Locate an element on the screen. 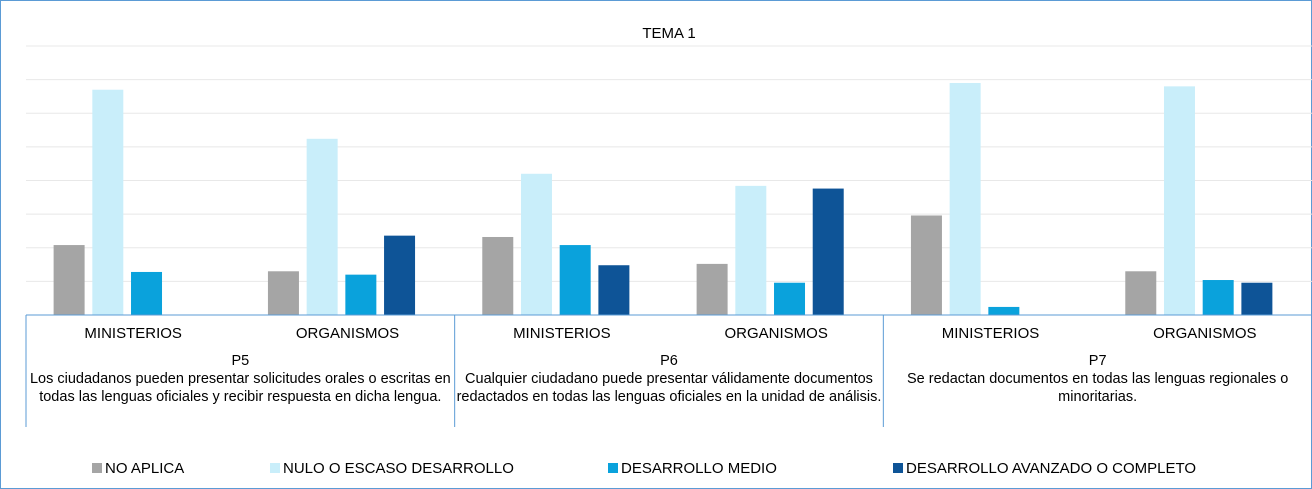 This screenshot has width=1312, height=489. group-id: P5 is located at coordinates (240, 361).